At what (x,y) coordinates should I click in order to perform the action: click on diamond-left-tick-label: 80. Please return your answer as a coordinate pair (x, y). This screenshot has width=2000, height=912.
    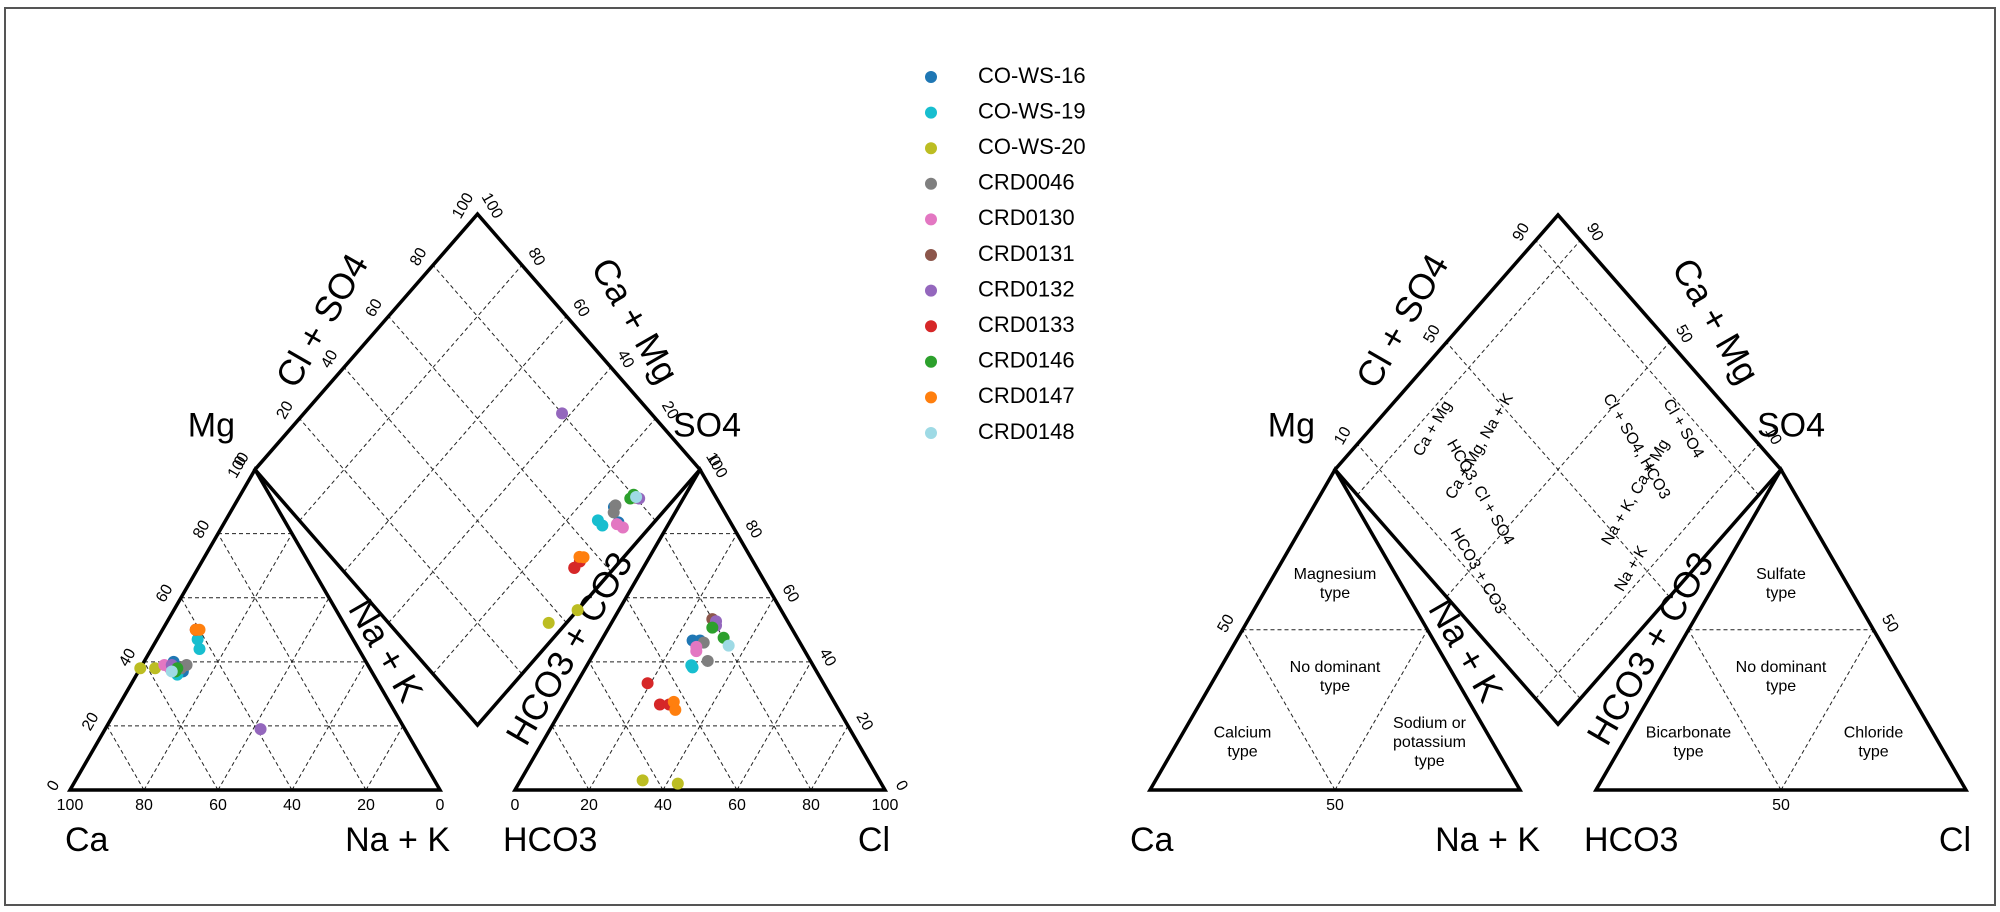
    Looking at the image, I should click on (419, 257).